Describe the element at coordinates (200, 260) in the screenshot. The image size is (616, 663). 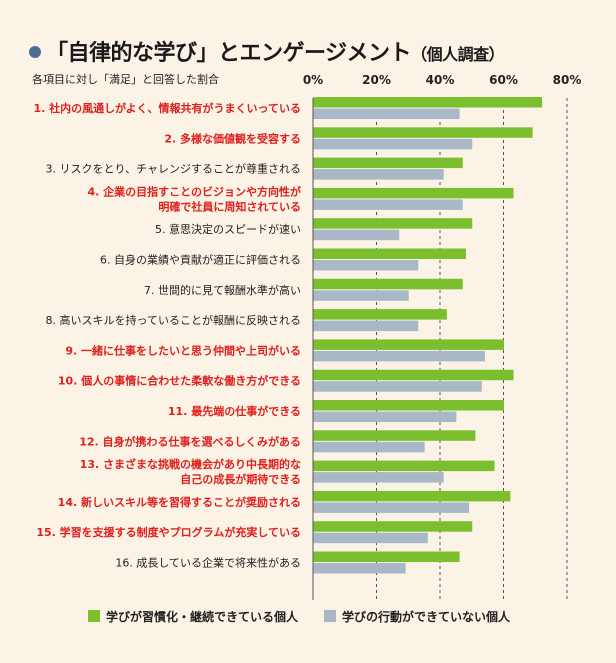
I see `category-label: 6. 自身の業績や貢献が適正に評価される` at that location.